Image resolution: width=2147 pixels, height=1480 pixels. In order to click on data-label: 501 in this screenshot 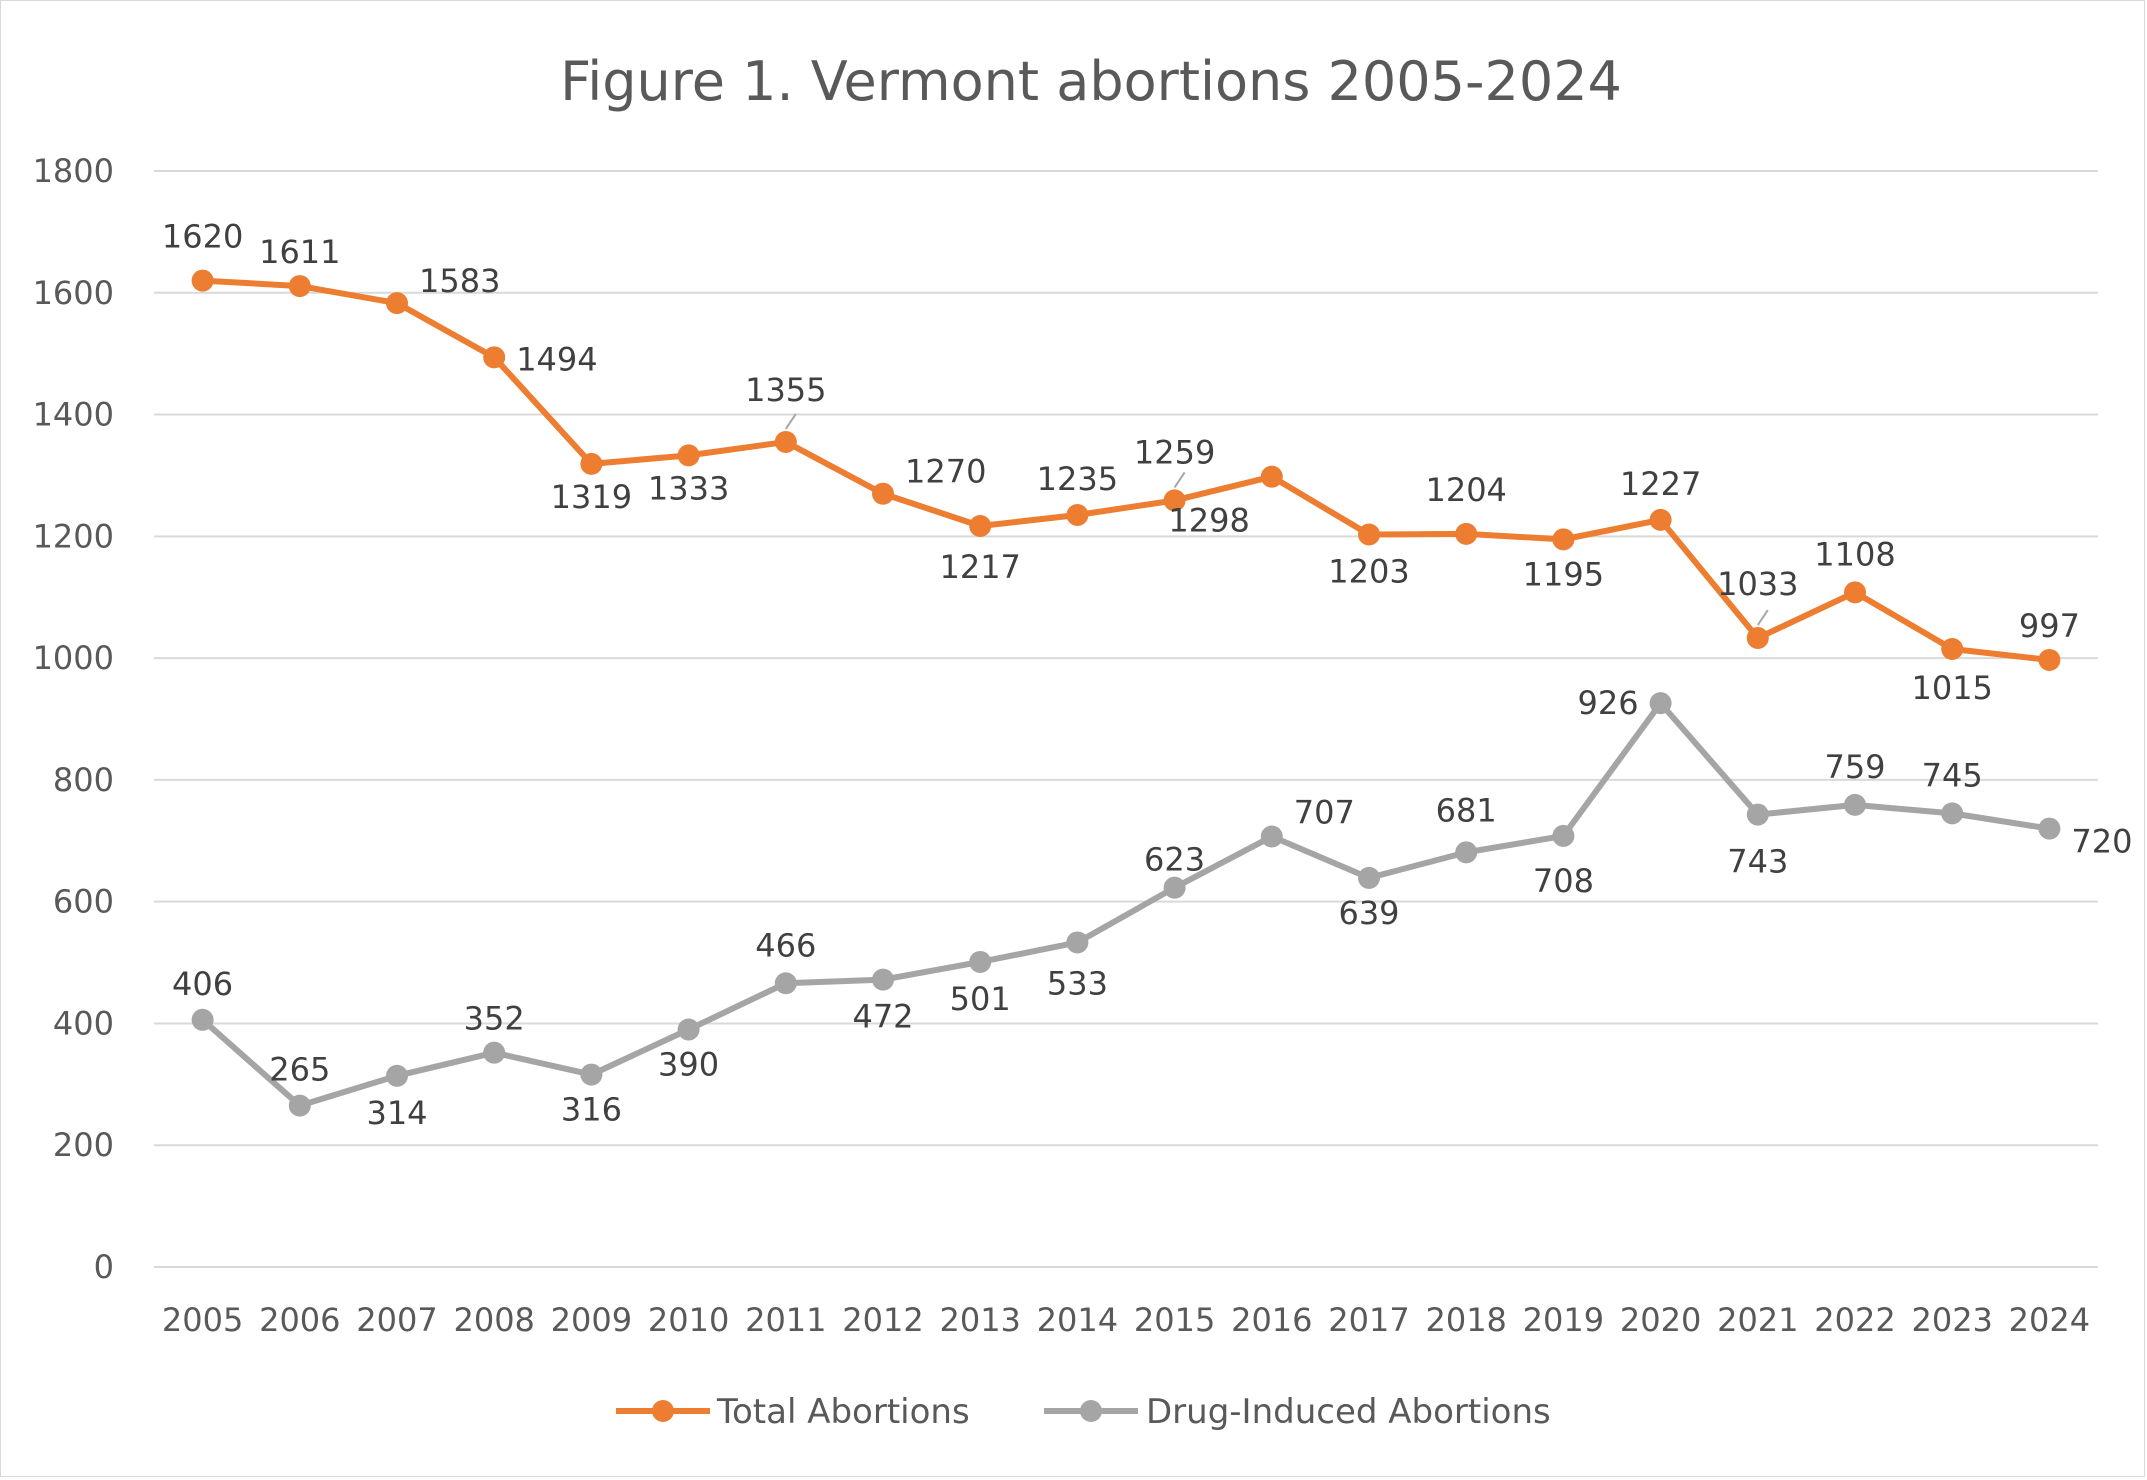, I will do `click(980, 999)`.